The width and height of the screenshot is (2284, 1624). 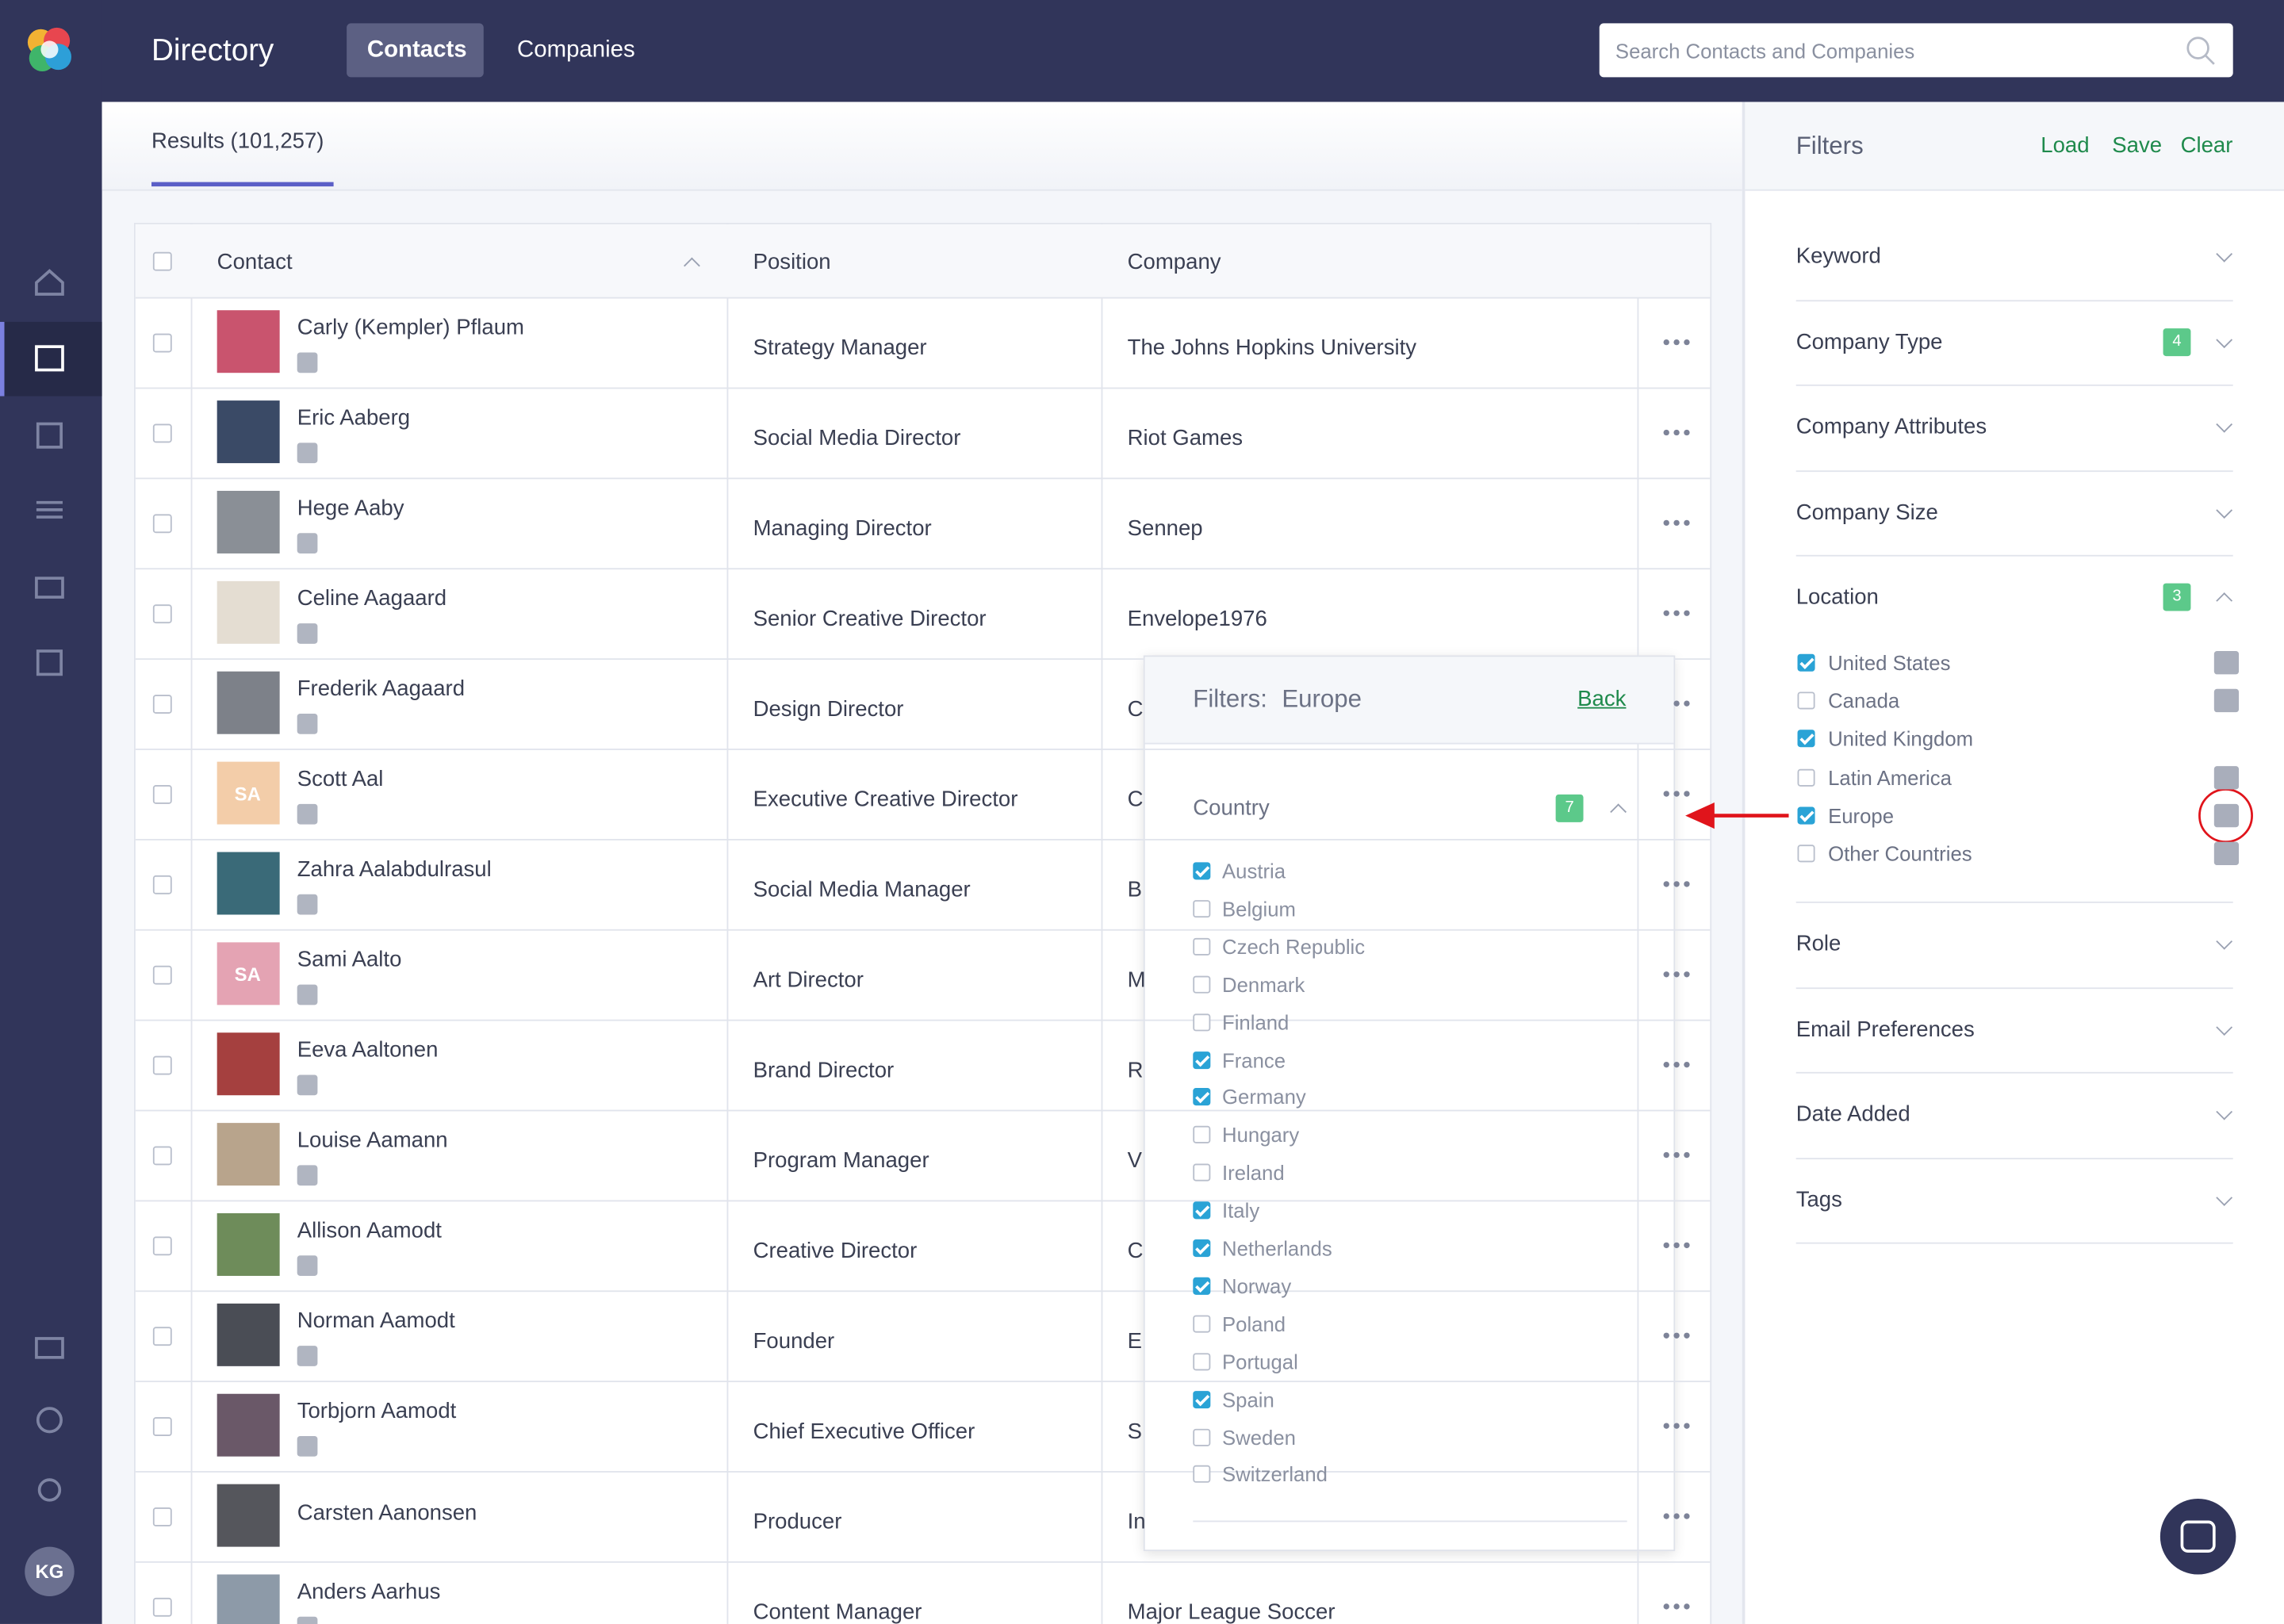 I want to click on contact-name: Louise Aamann, so click(x=372, y=1140).